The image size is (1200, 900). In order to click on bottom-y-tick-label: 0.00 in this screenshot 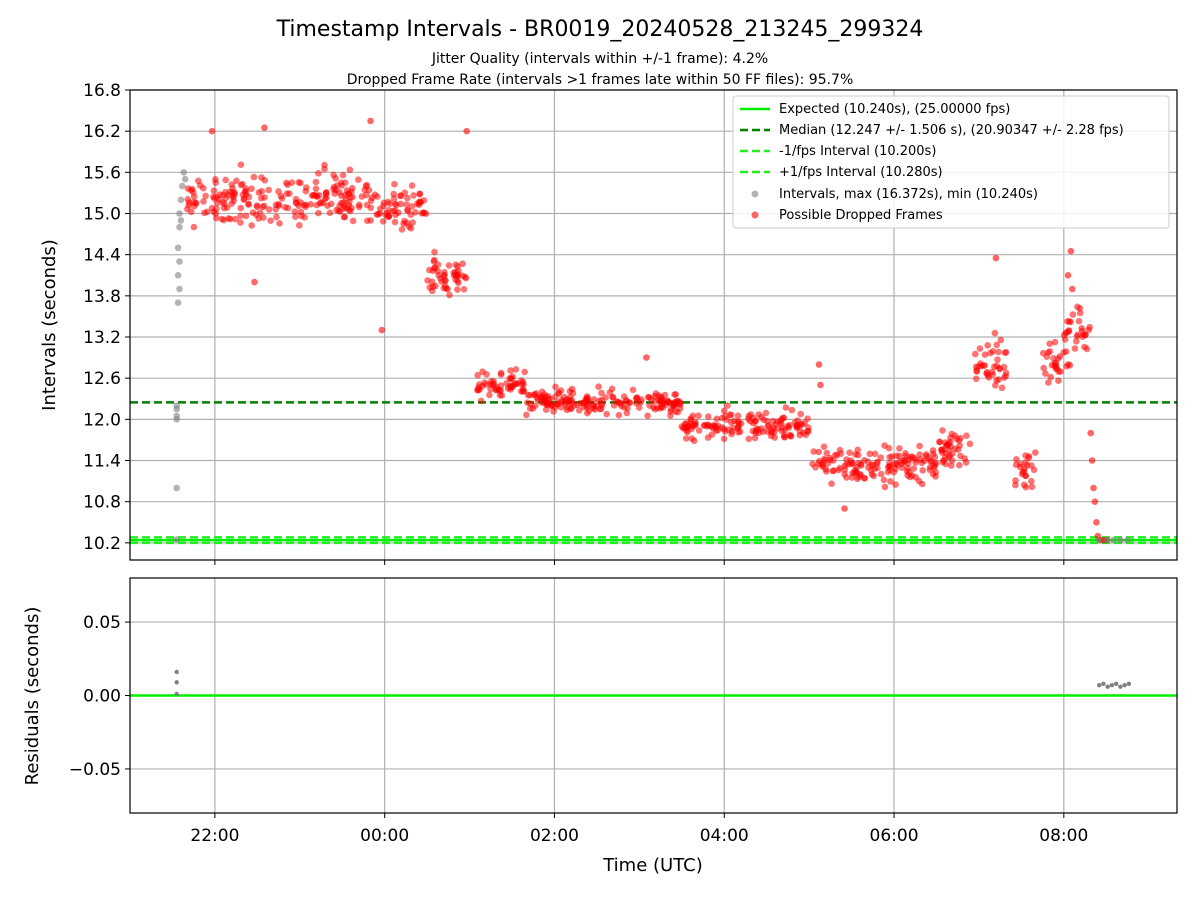, I will do `click(102, 697)`.